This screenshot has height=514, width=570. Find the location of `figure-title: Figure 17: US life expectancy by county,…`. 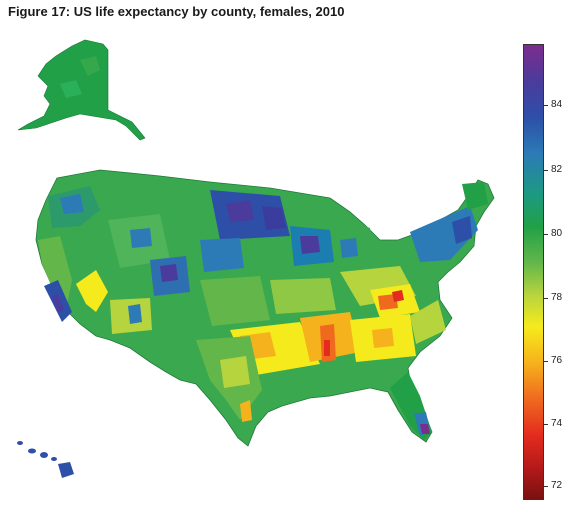

figure-title: Figure 17: US life expectancy by county,… is located at coordinates (176, 11).